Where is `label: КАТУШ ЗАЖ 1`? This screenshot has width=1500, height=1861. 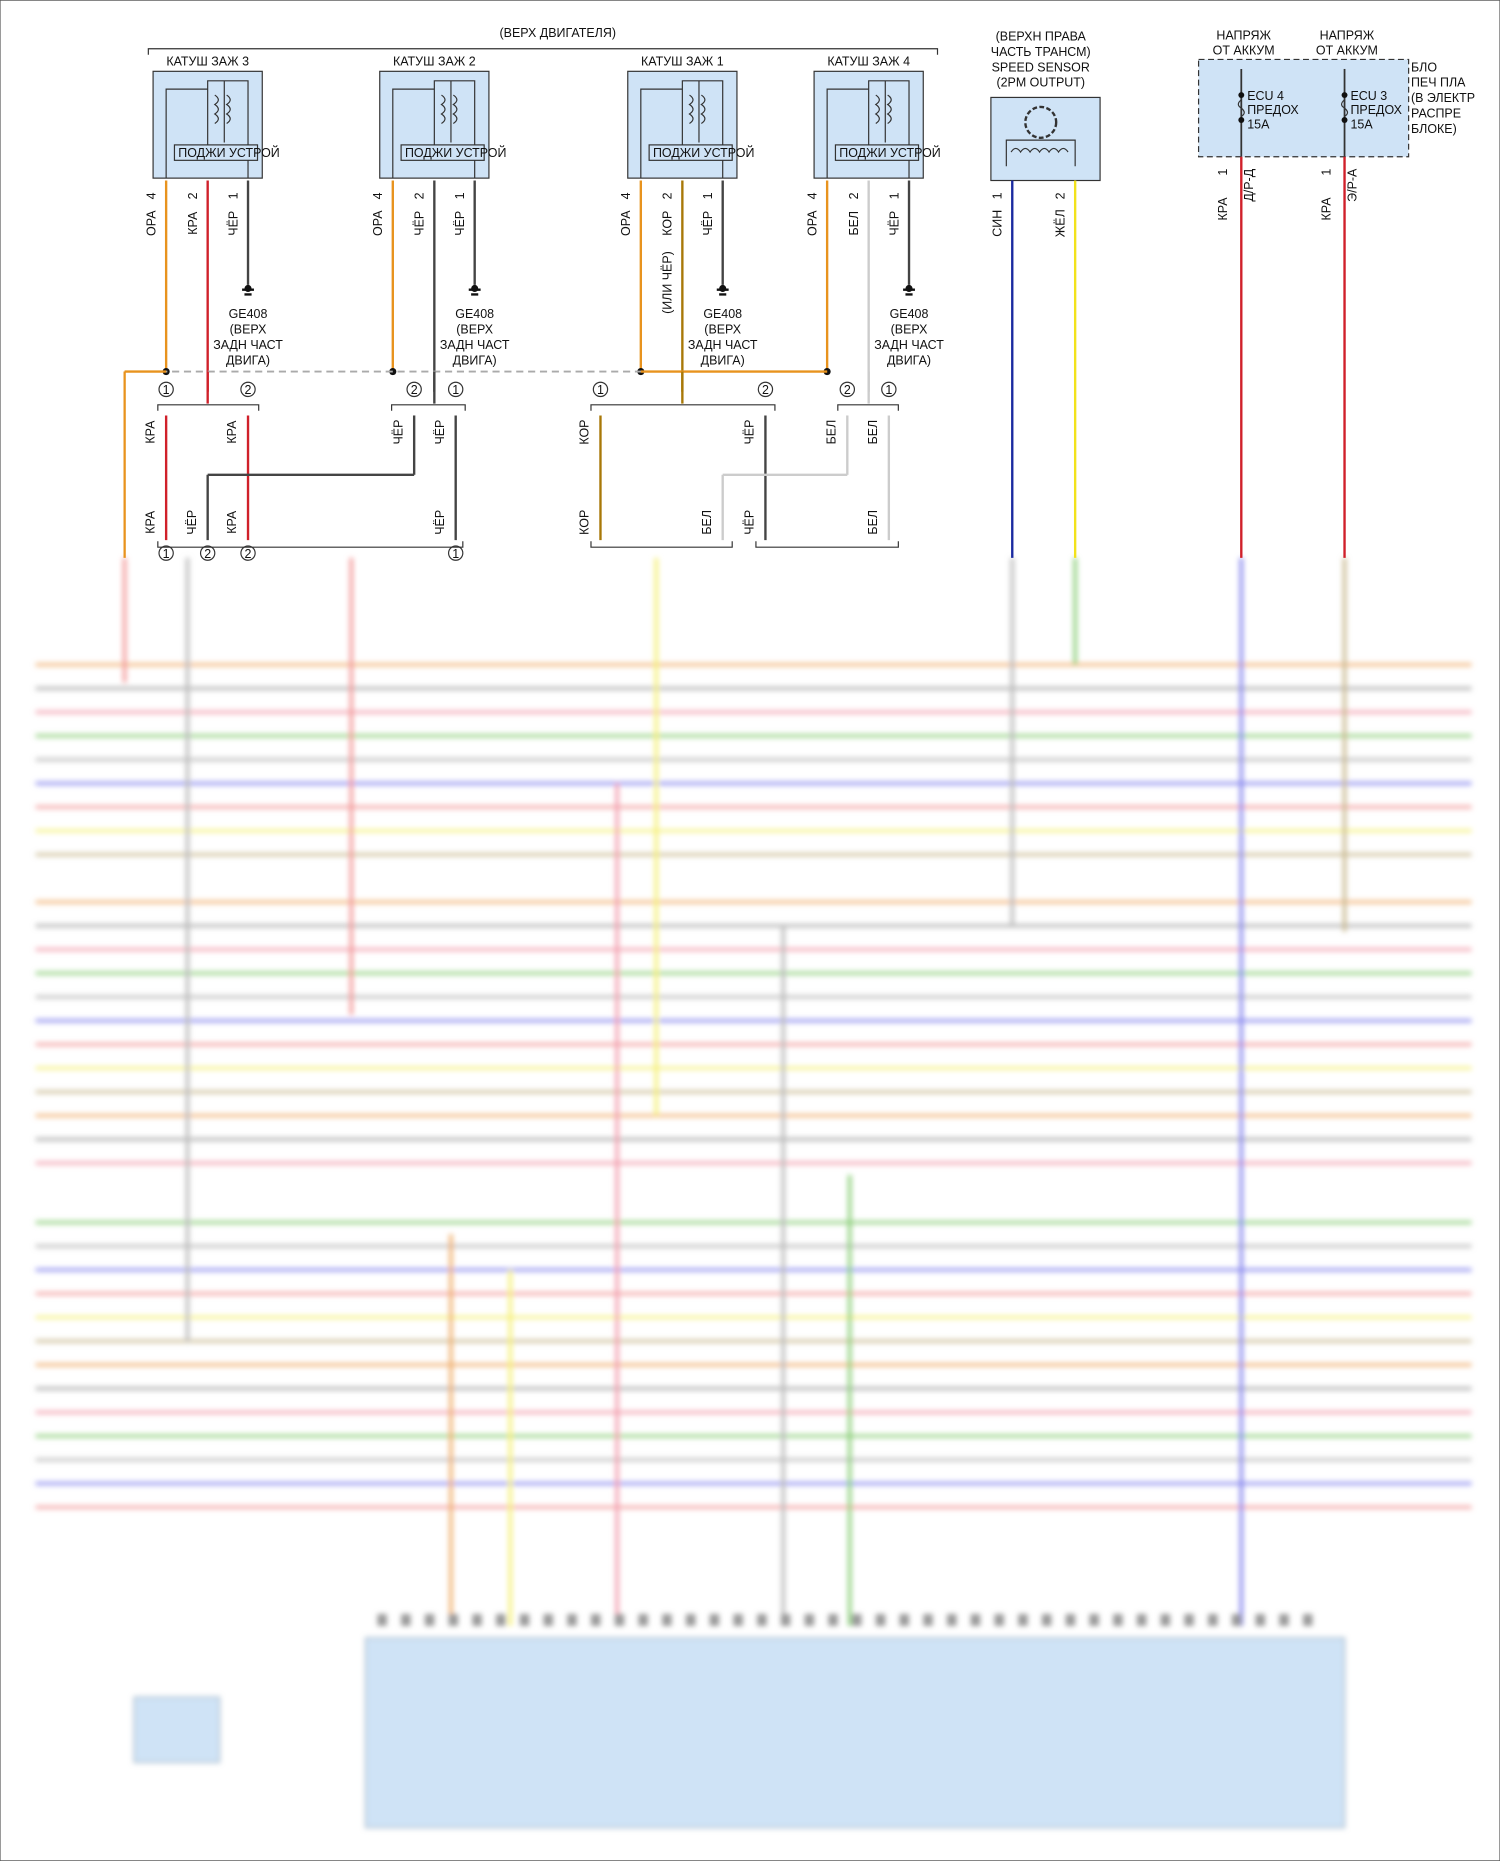
label: КАТУШ ЗАЖ 1 is located at coordinates (682, 61).